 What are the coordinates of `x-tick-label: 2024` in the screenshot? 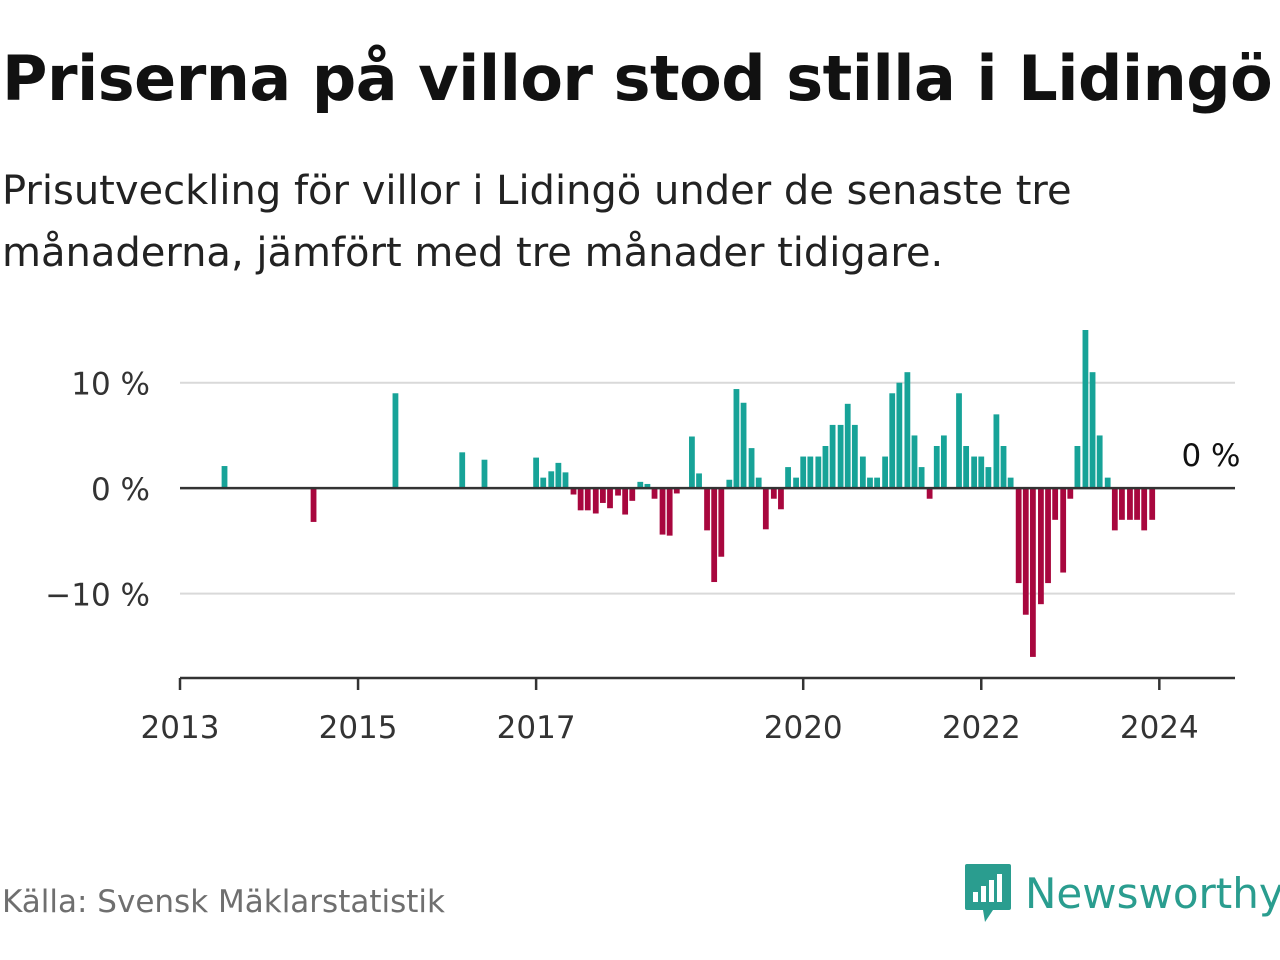 It's located at (1159, 728).